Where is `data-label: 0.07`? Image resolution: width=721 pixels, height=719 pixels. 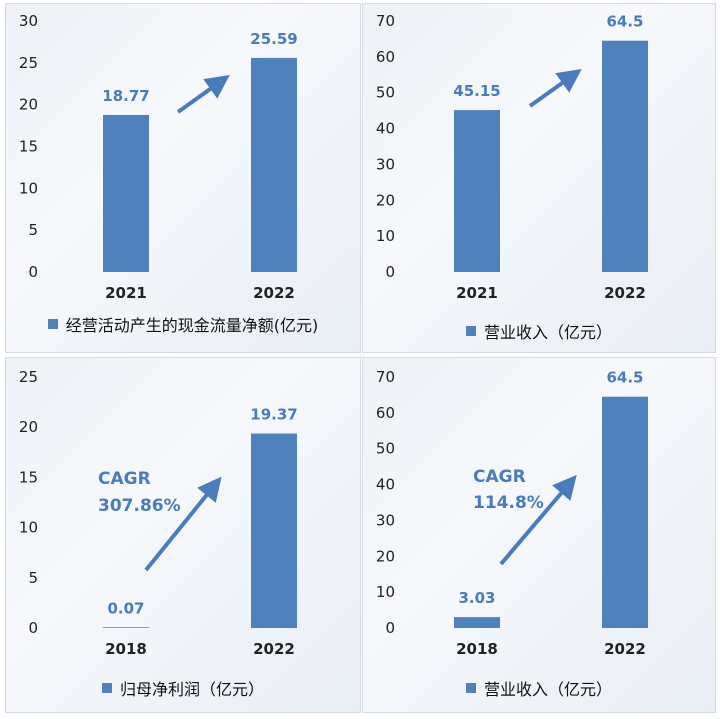
data-label: 0.07 is located at coordinates (125, 608).